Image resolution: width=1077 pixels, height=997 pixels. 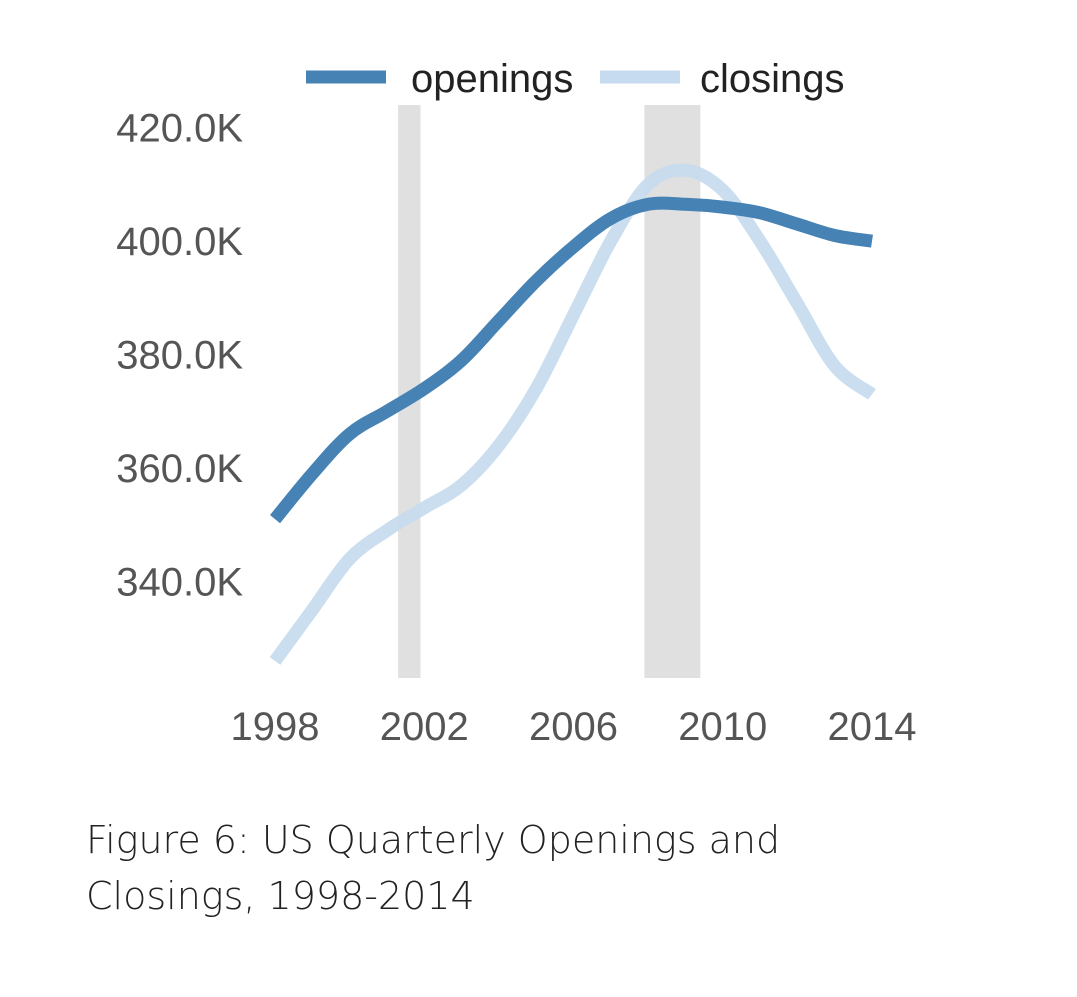 I want to click on legend-label-openings: openings, so click(x=492, y=79).